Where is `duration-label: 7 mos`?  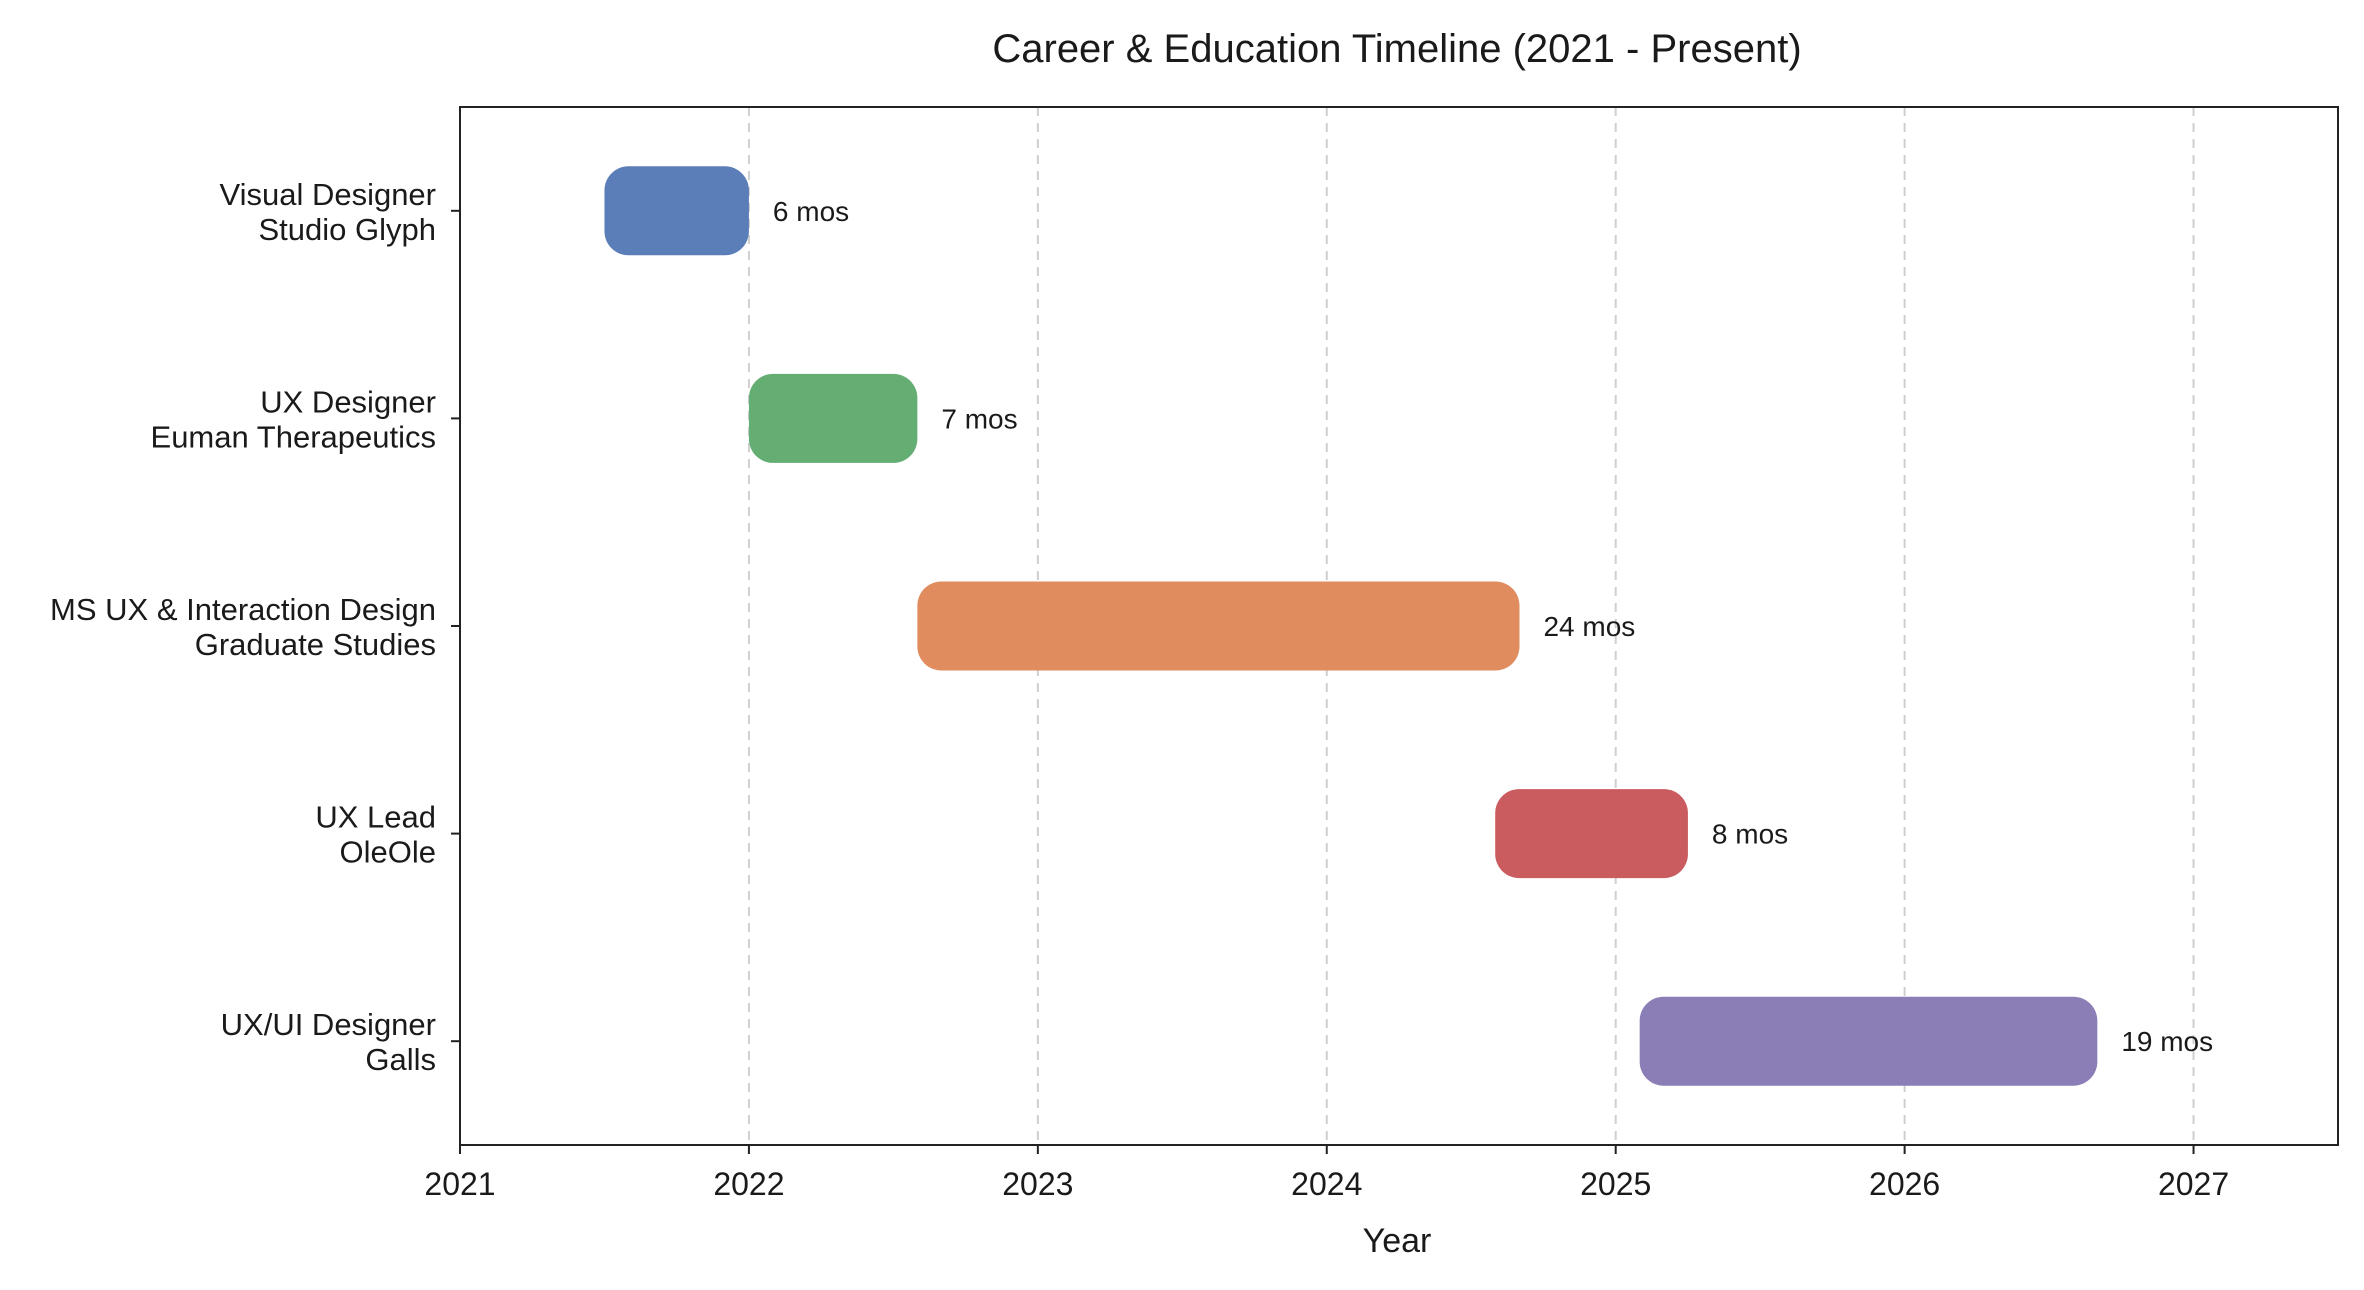
duration-label: 7 mos is located at coordinates (979, 418).